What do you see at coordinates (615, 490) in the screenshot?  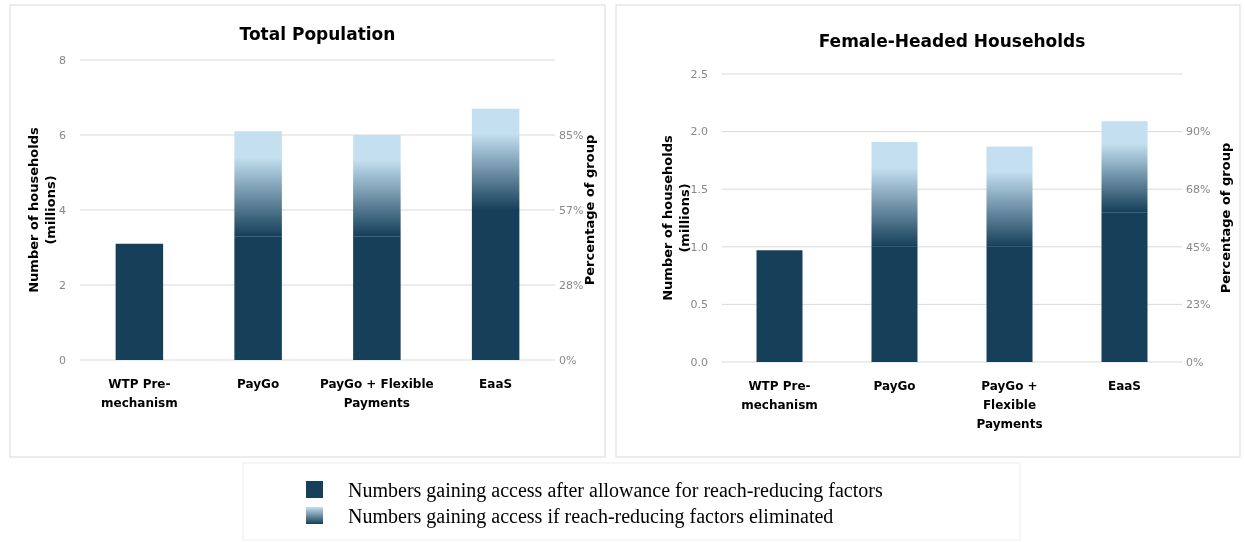 I see `legend-label: Numbers gaining access after allowance for reach-reducing factors` at bounding box center [615, 490].